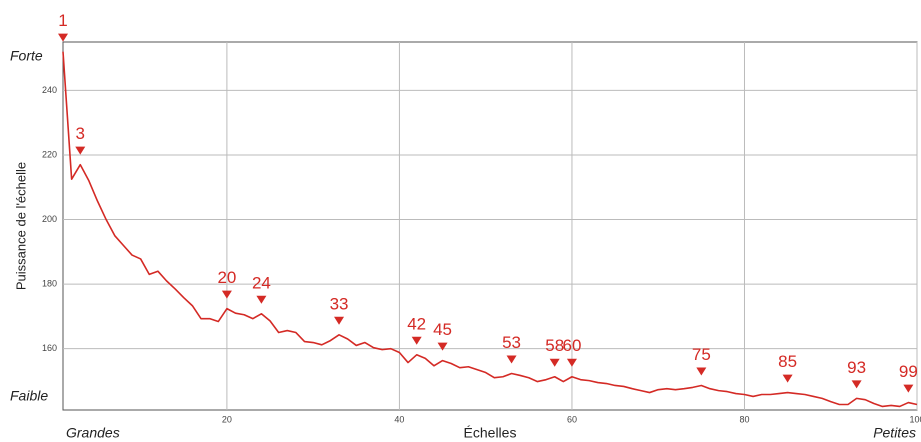 The height and width of the screenshot is (442, 921). What do you see at coordinates (49, 90) in the screenshot?
I see `y-tick-label: 240` at bounding box center [49, 90].